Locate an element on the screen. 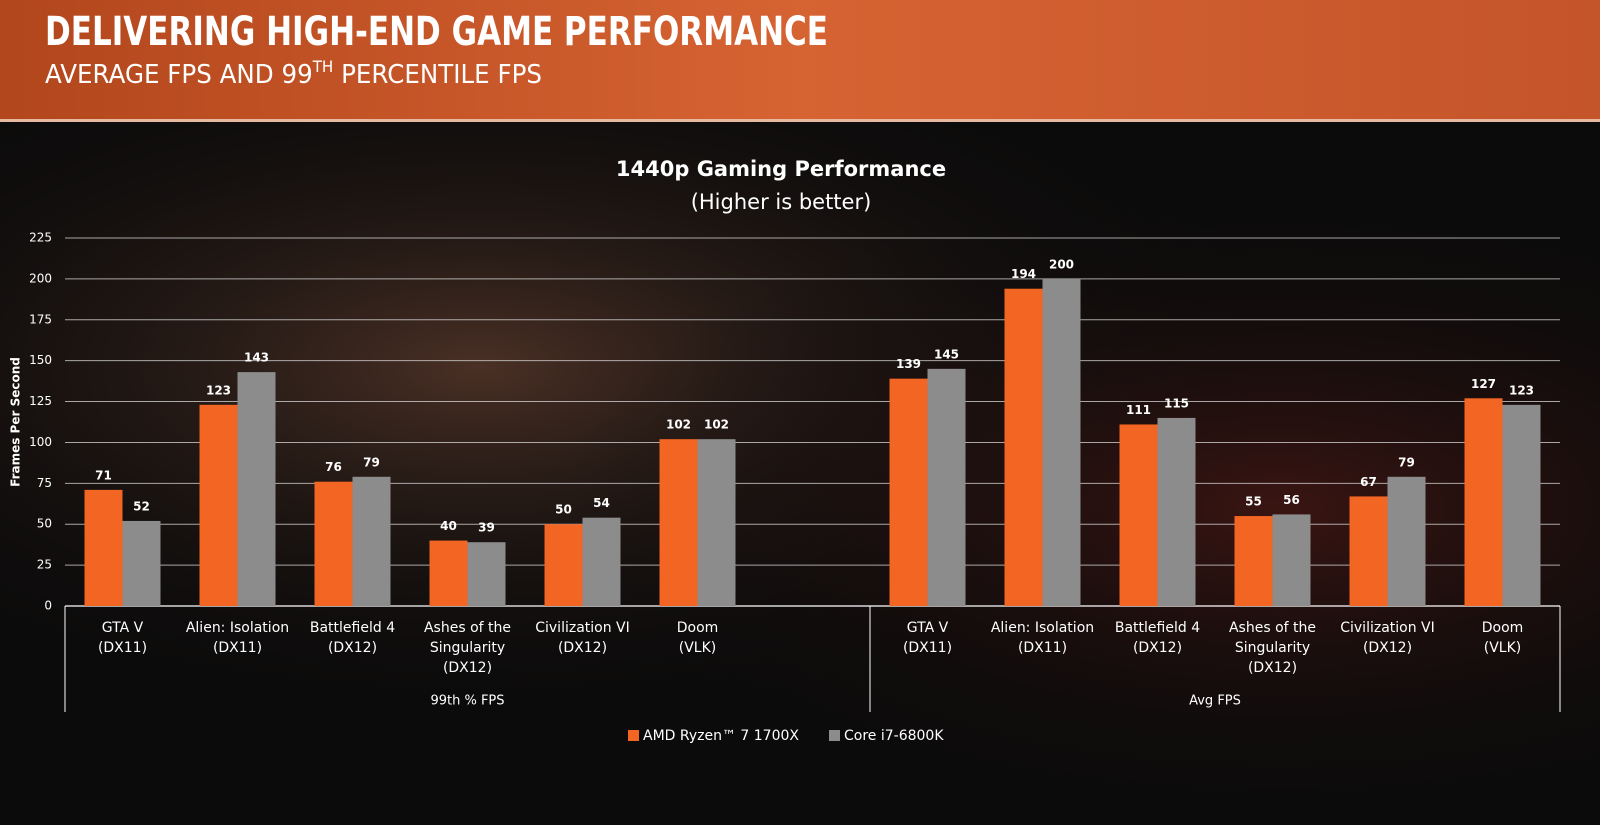 Image resolution: width=1600 pixels, height=825 pixels. data-label: 50 is located at coordinates (563, 510).